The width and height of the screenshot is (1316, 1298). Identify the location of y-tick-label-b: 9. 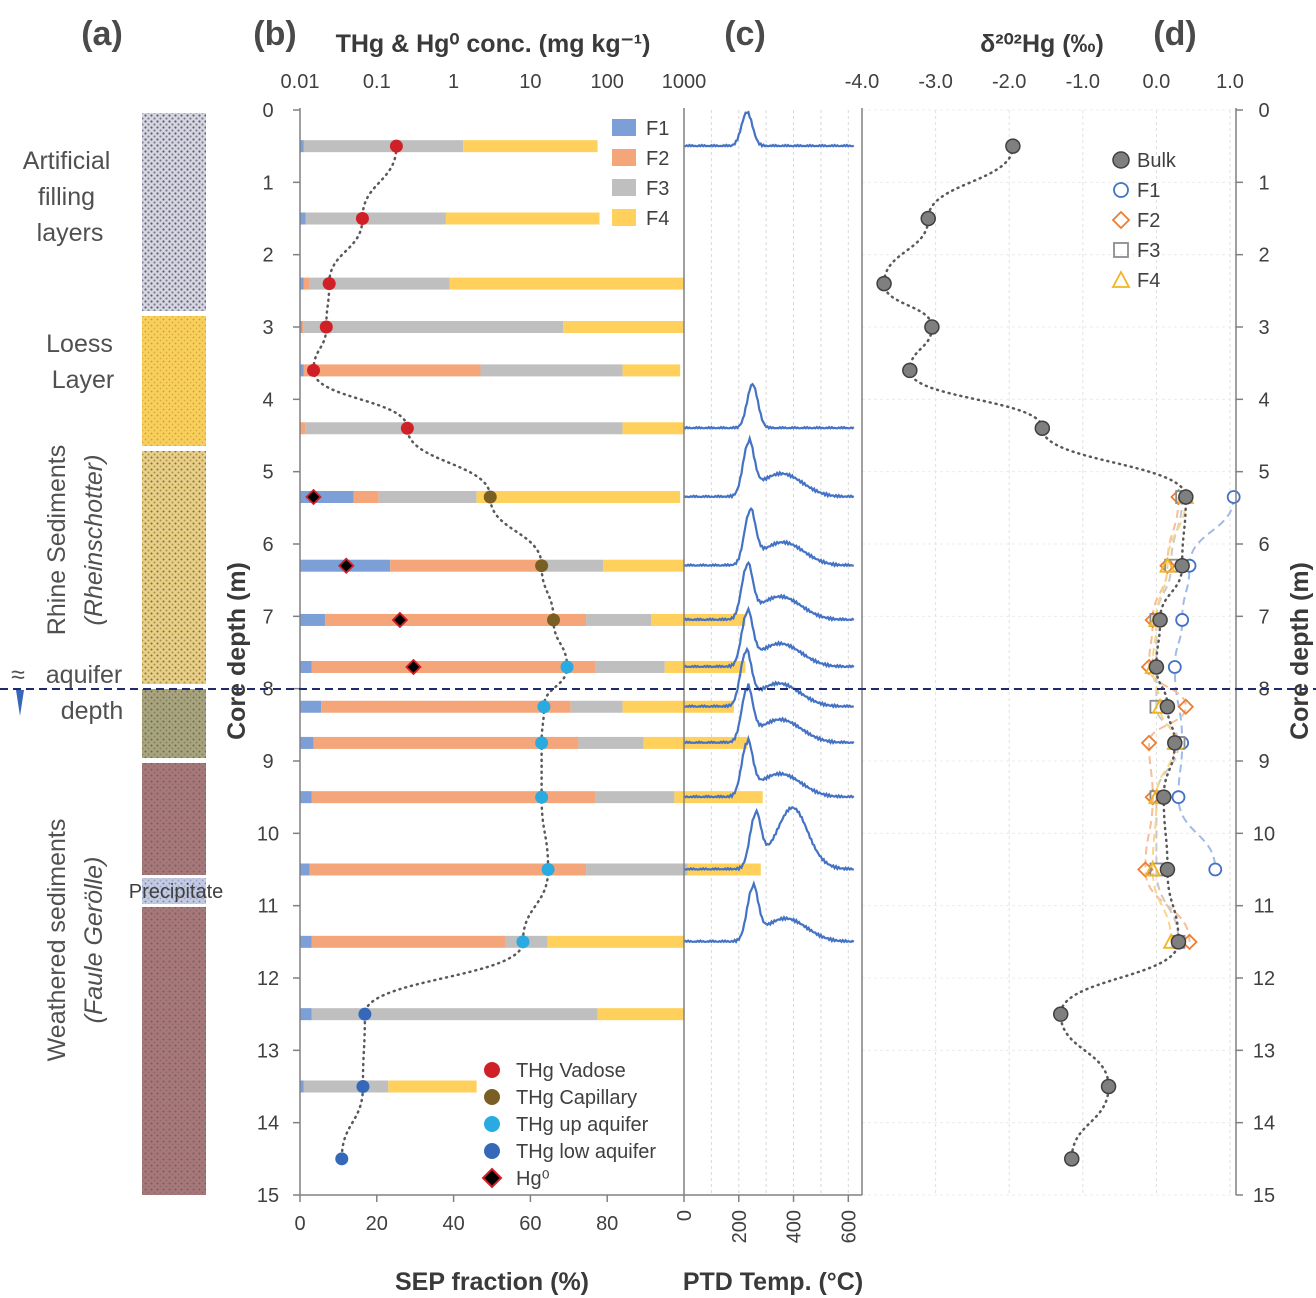
(267, 762).